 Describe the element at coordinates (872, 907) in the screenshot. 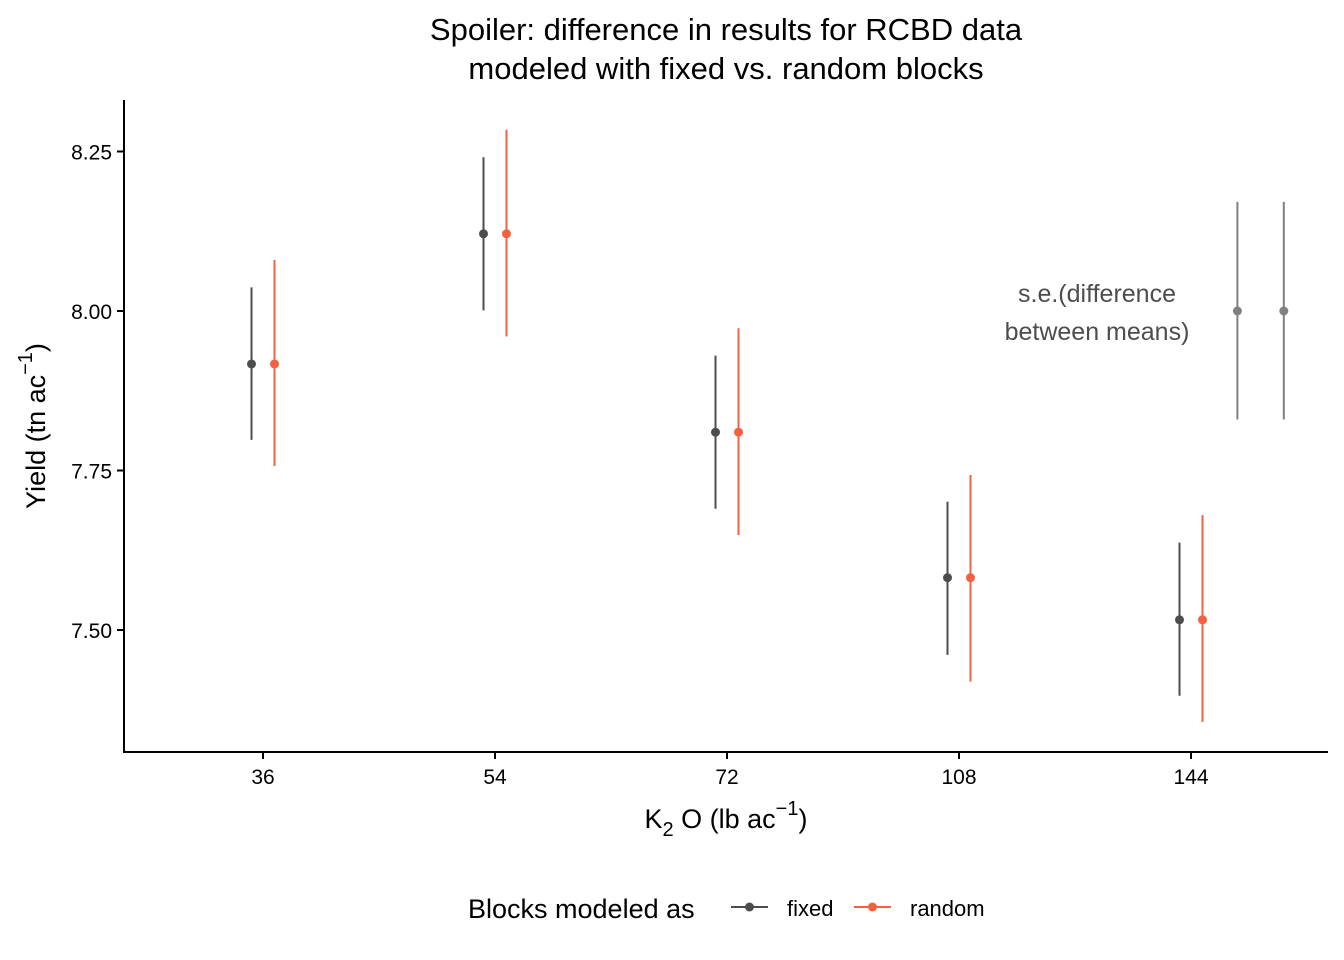

I see `legend-key-random-point` at that location.